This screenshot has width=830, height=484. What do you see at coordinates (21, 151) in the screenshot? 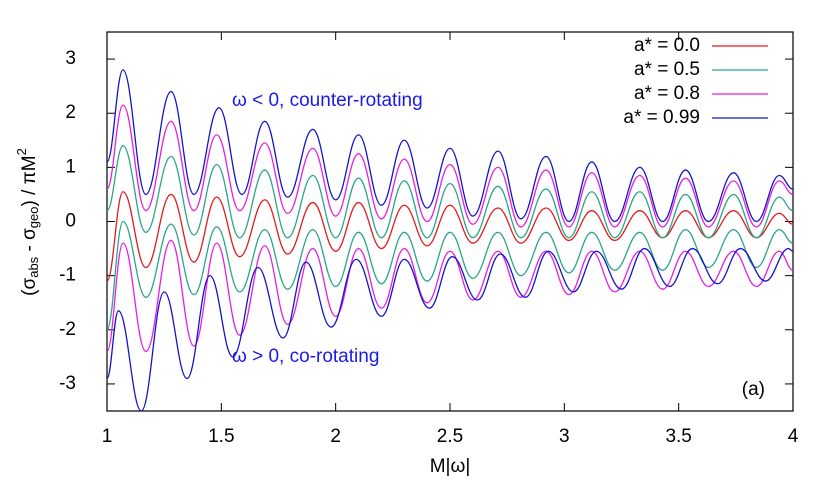
I see `y-label-sup: 2` at bounding box center [21, 151].